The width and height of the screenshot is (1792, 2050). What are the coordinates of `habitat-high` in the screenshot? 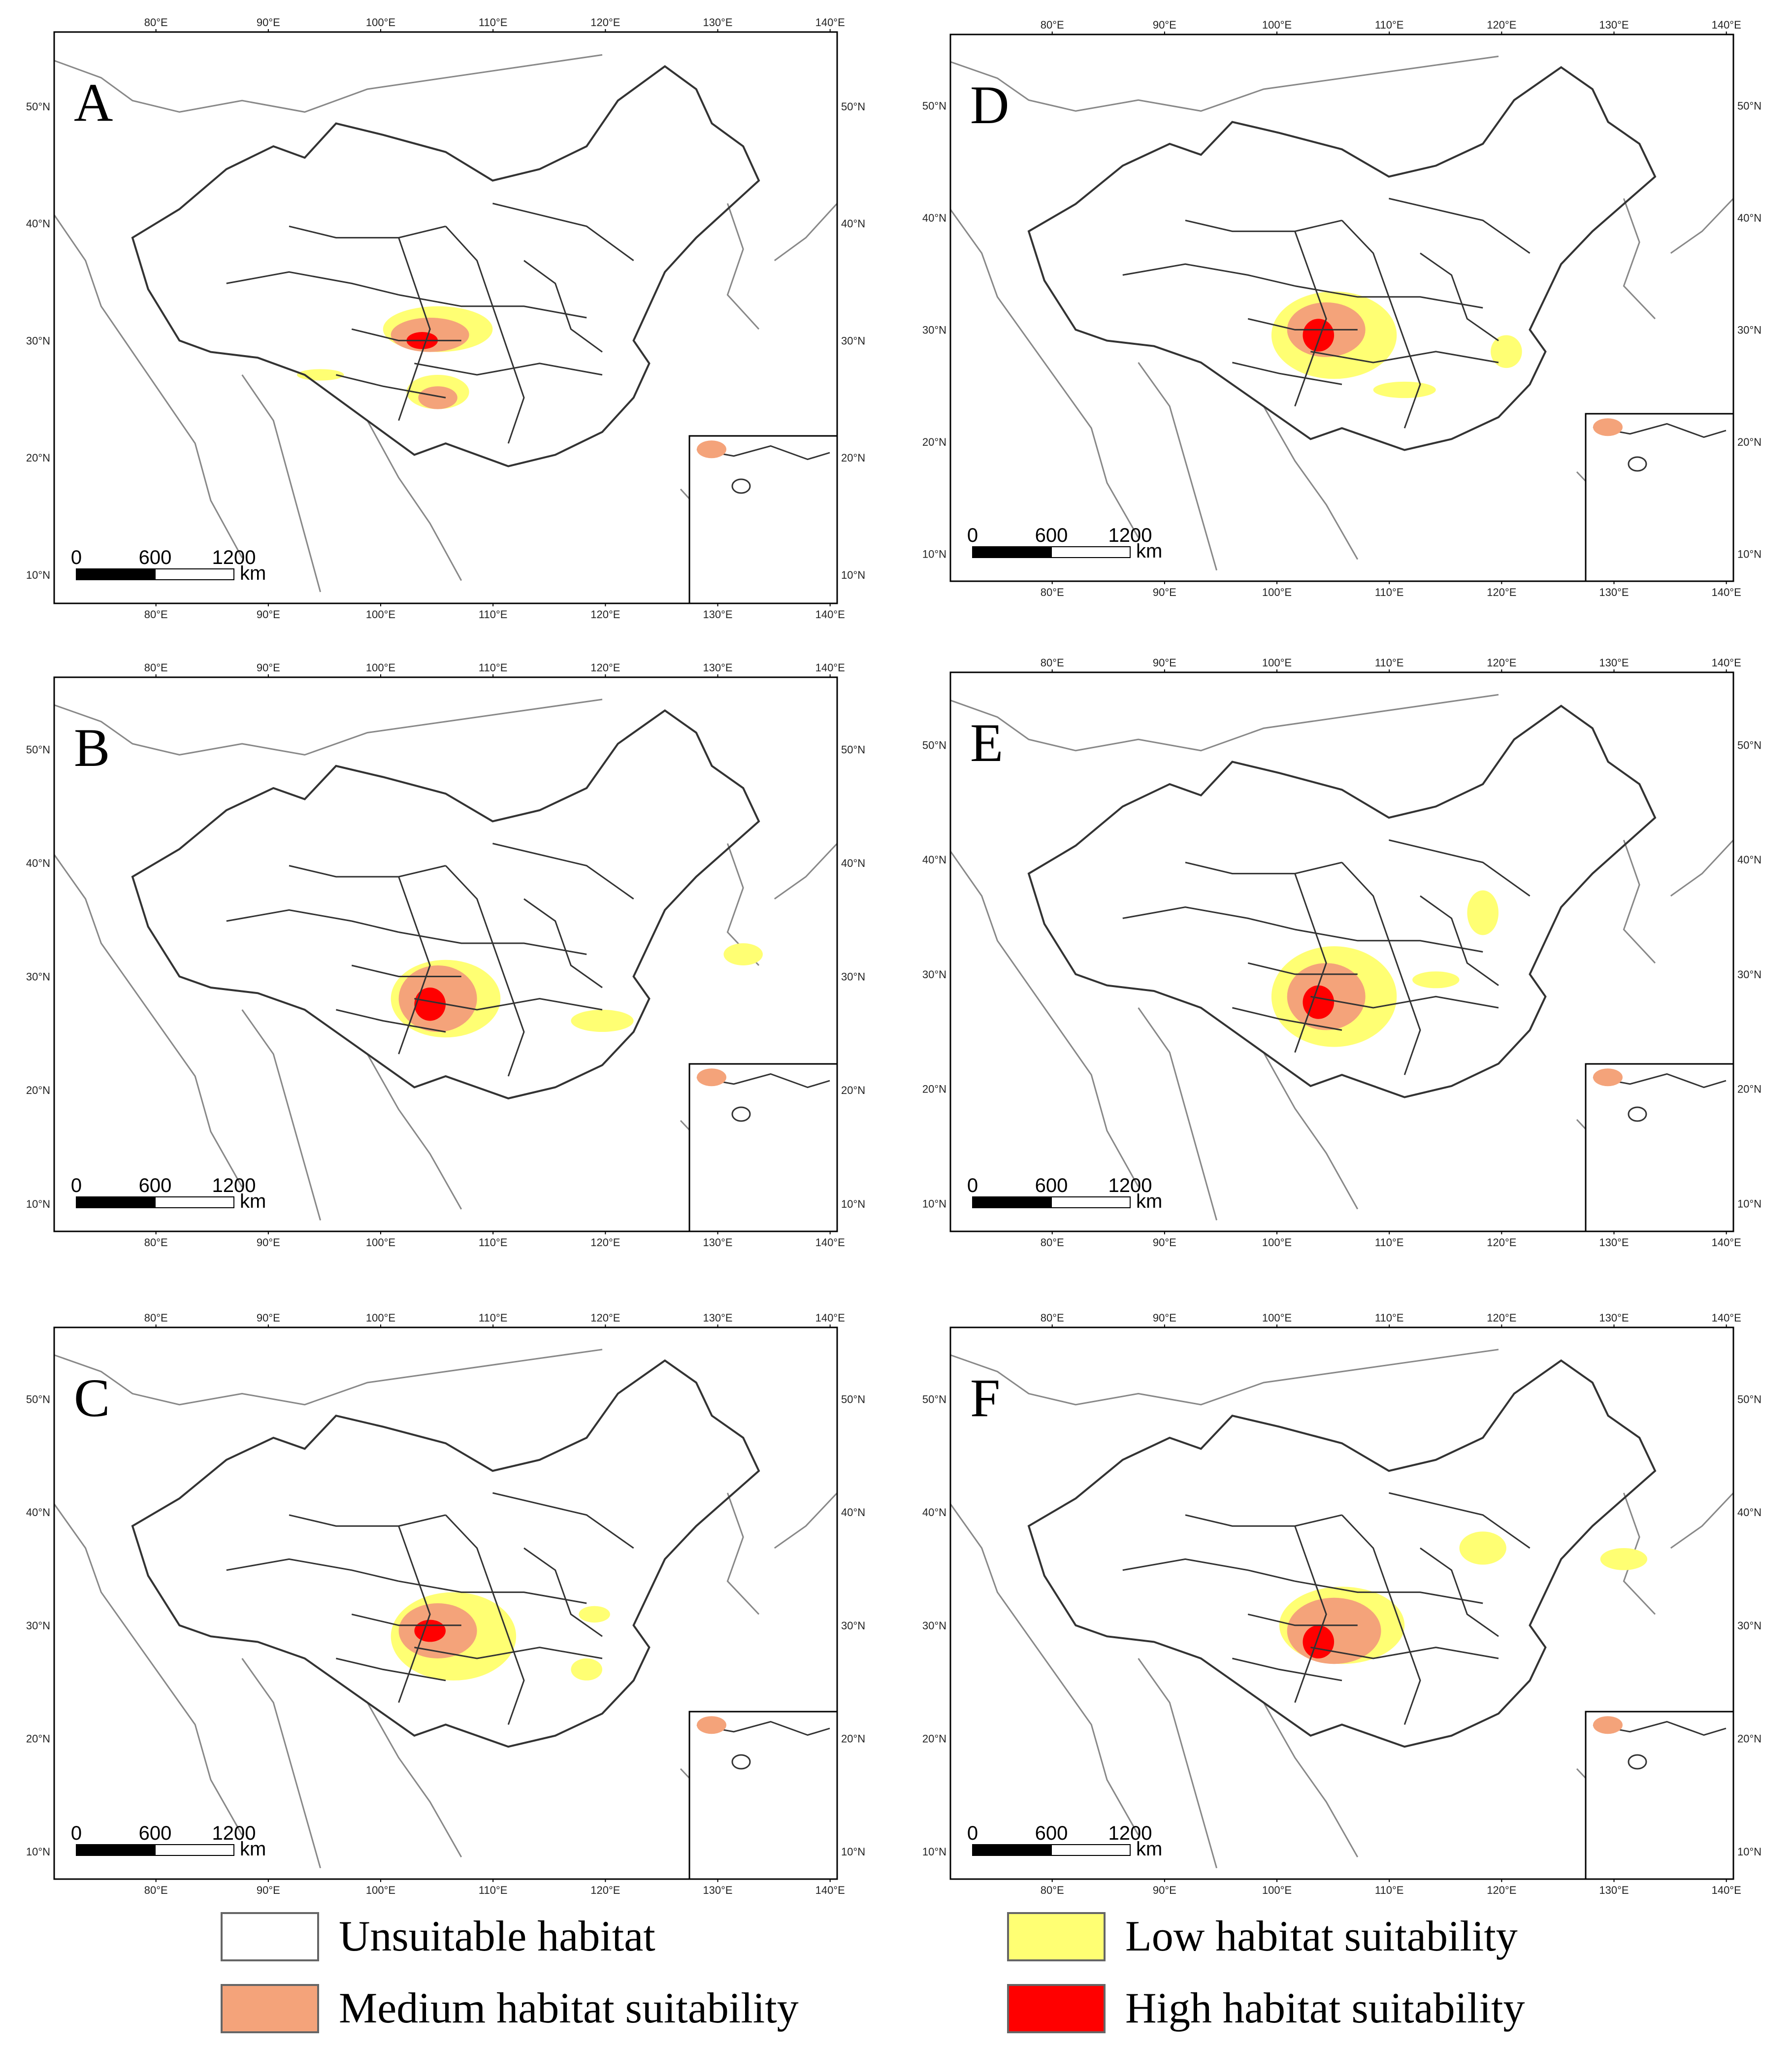 It's located at (1319, 1002).